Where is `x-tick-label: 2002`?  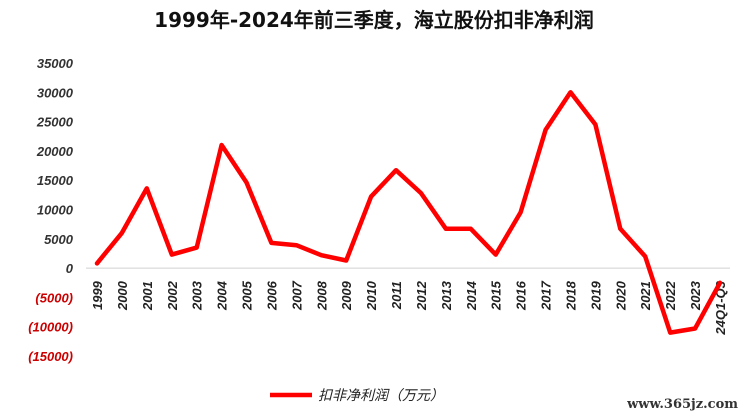 x-tick-label: 2002 is located at coordinates (172, 295).